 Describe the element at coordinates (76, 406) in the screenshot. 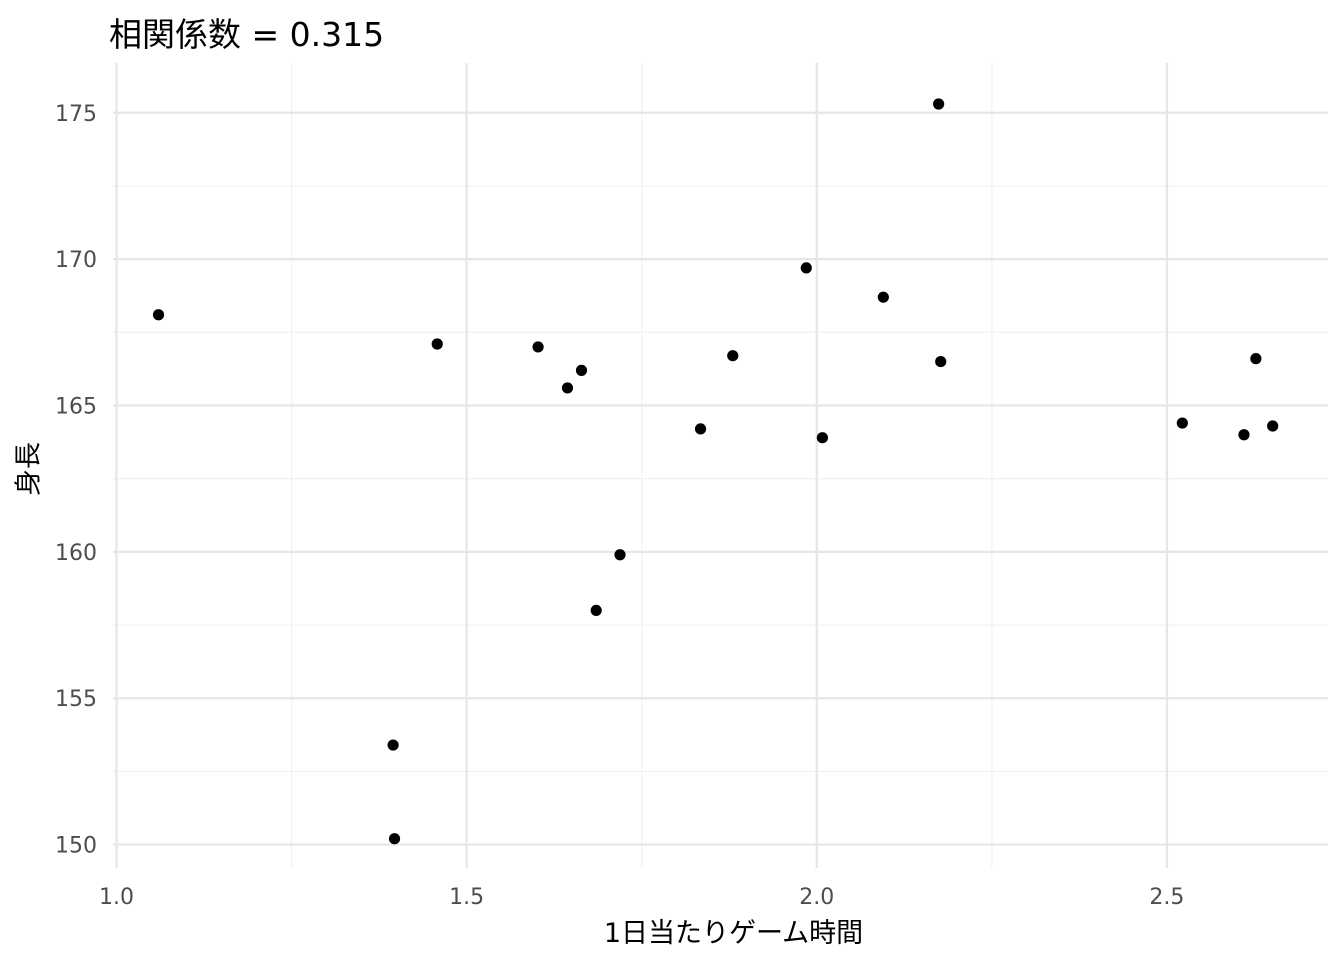

I see `y-tick-label: 165` at that location.